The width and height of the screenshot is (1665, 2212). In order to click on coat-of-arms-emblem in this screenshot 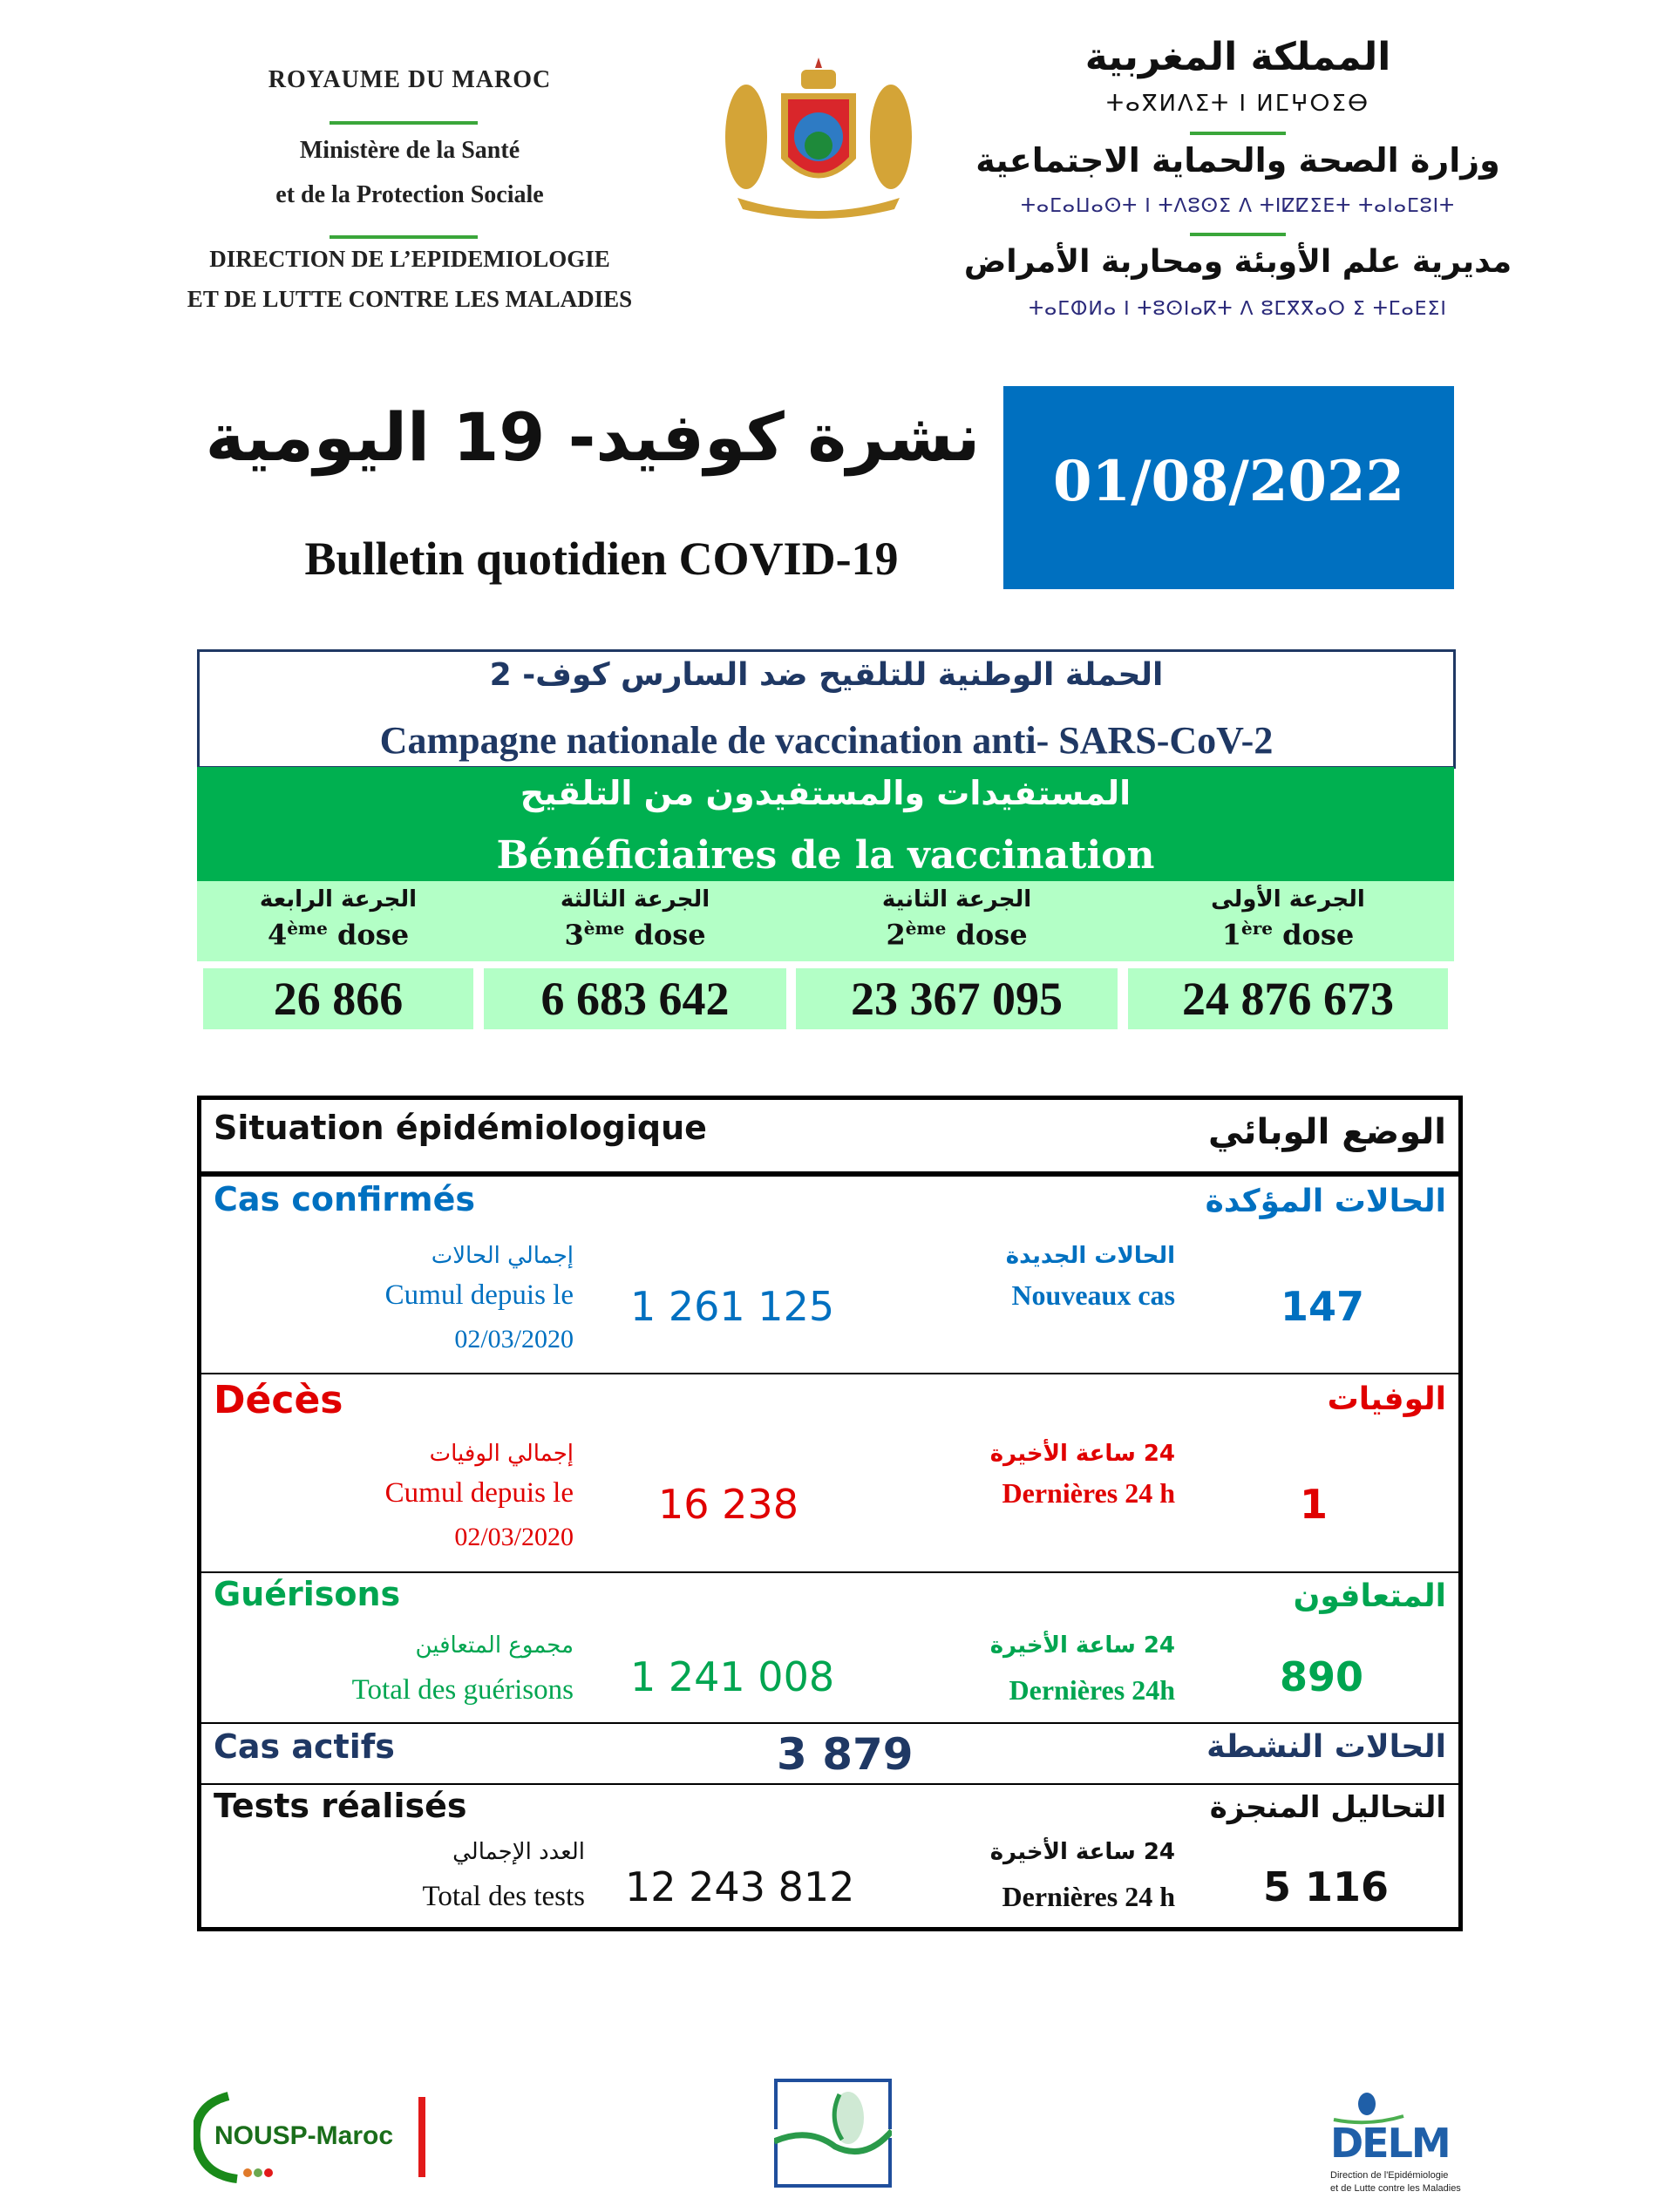, I will do `click(818, 137)`.